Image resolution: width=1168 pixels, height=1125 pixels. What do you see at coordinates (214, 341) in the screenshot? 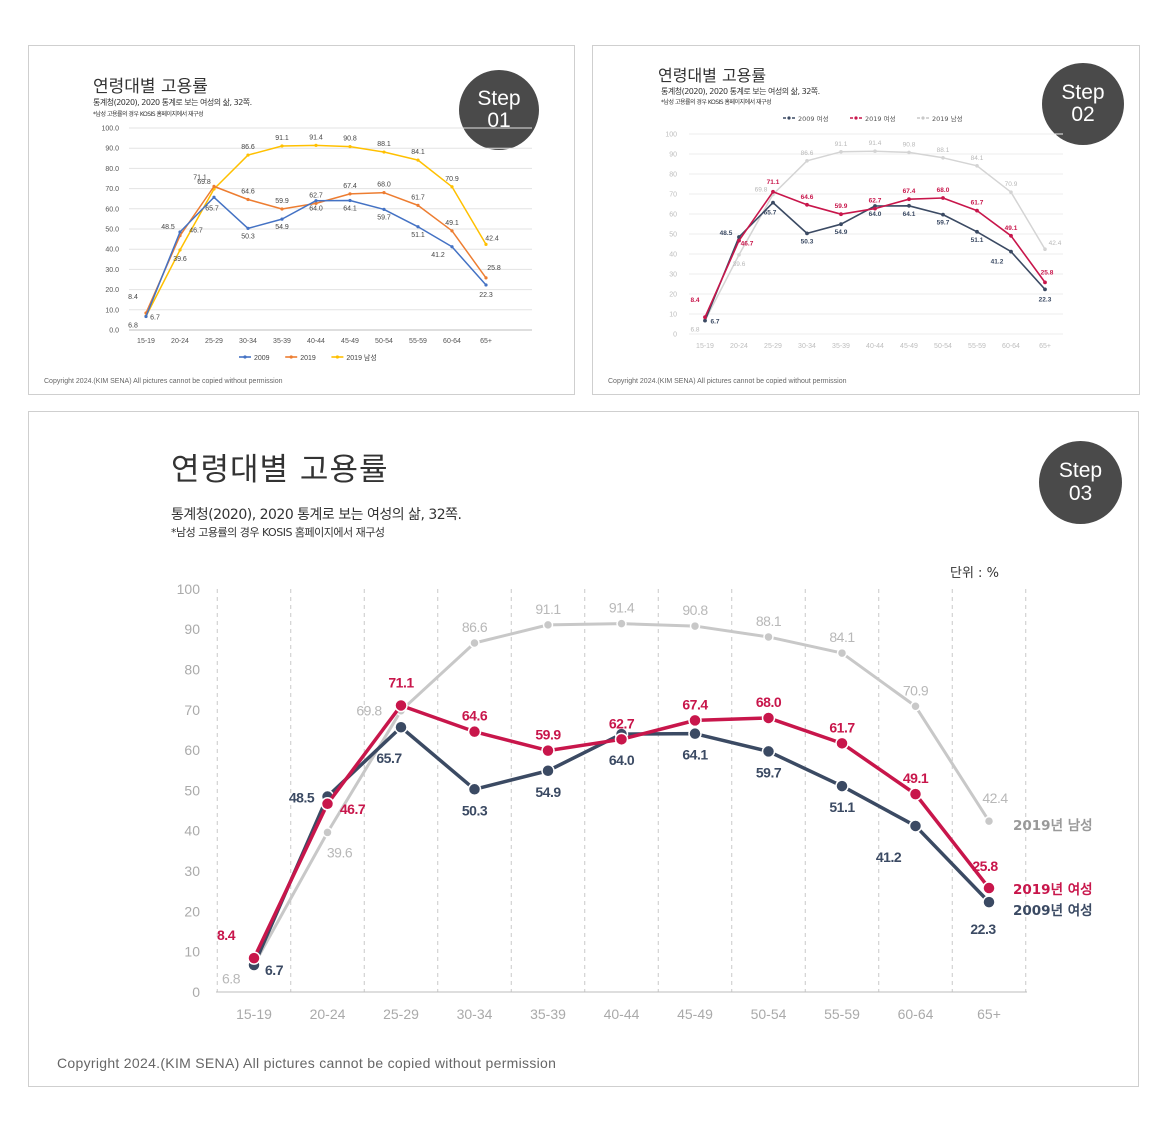
I see `x-tick-label: 25-29` at bounding box center [214, 341].